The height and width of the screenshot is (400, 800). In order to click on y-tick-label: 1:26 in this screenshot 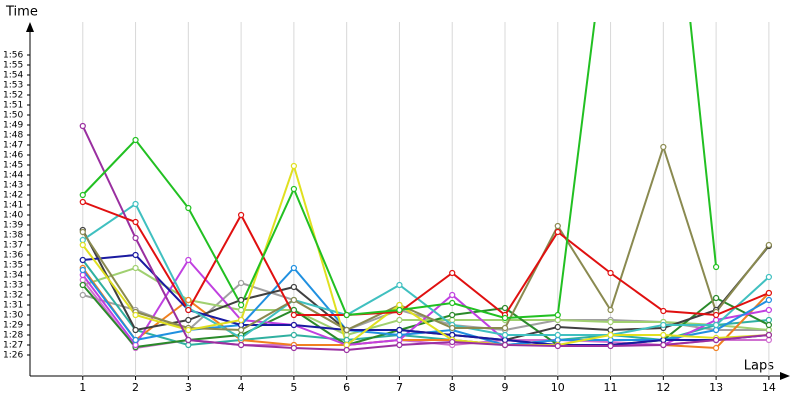, I will do `click(13, 356)`.